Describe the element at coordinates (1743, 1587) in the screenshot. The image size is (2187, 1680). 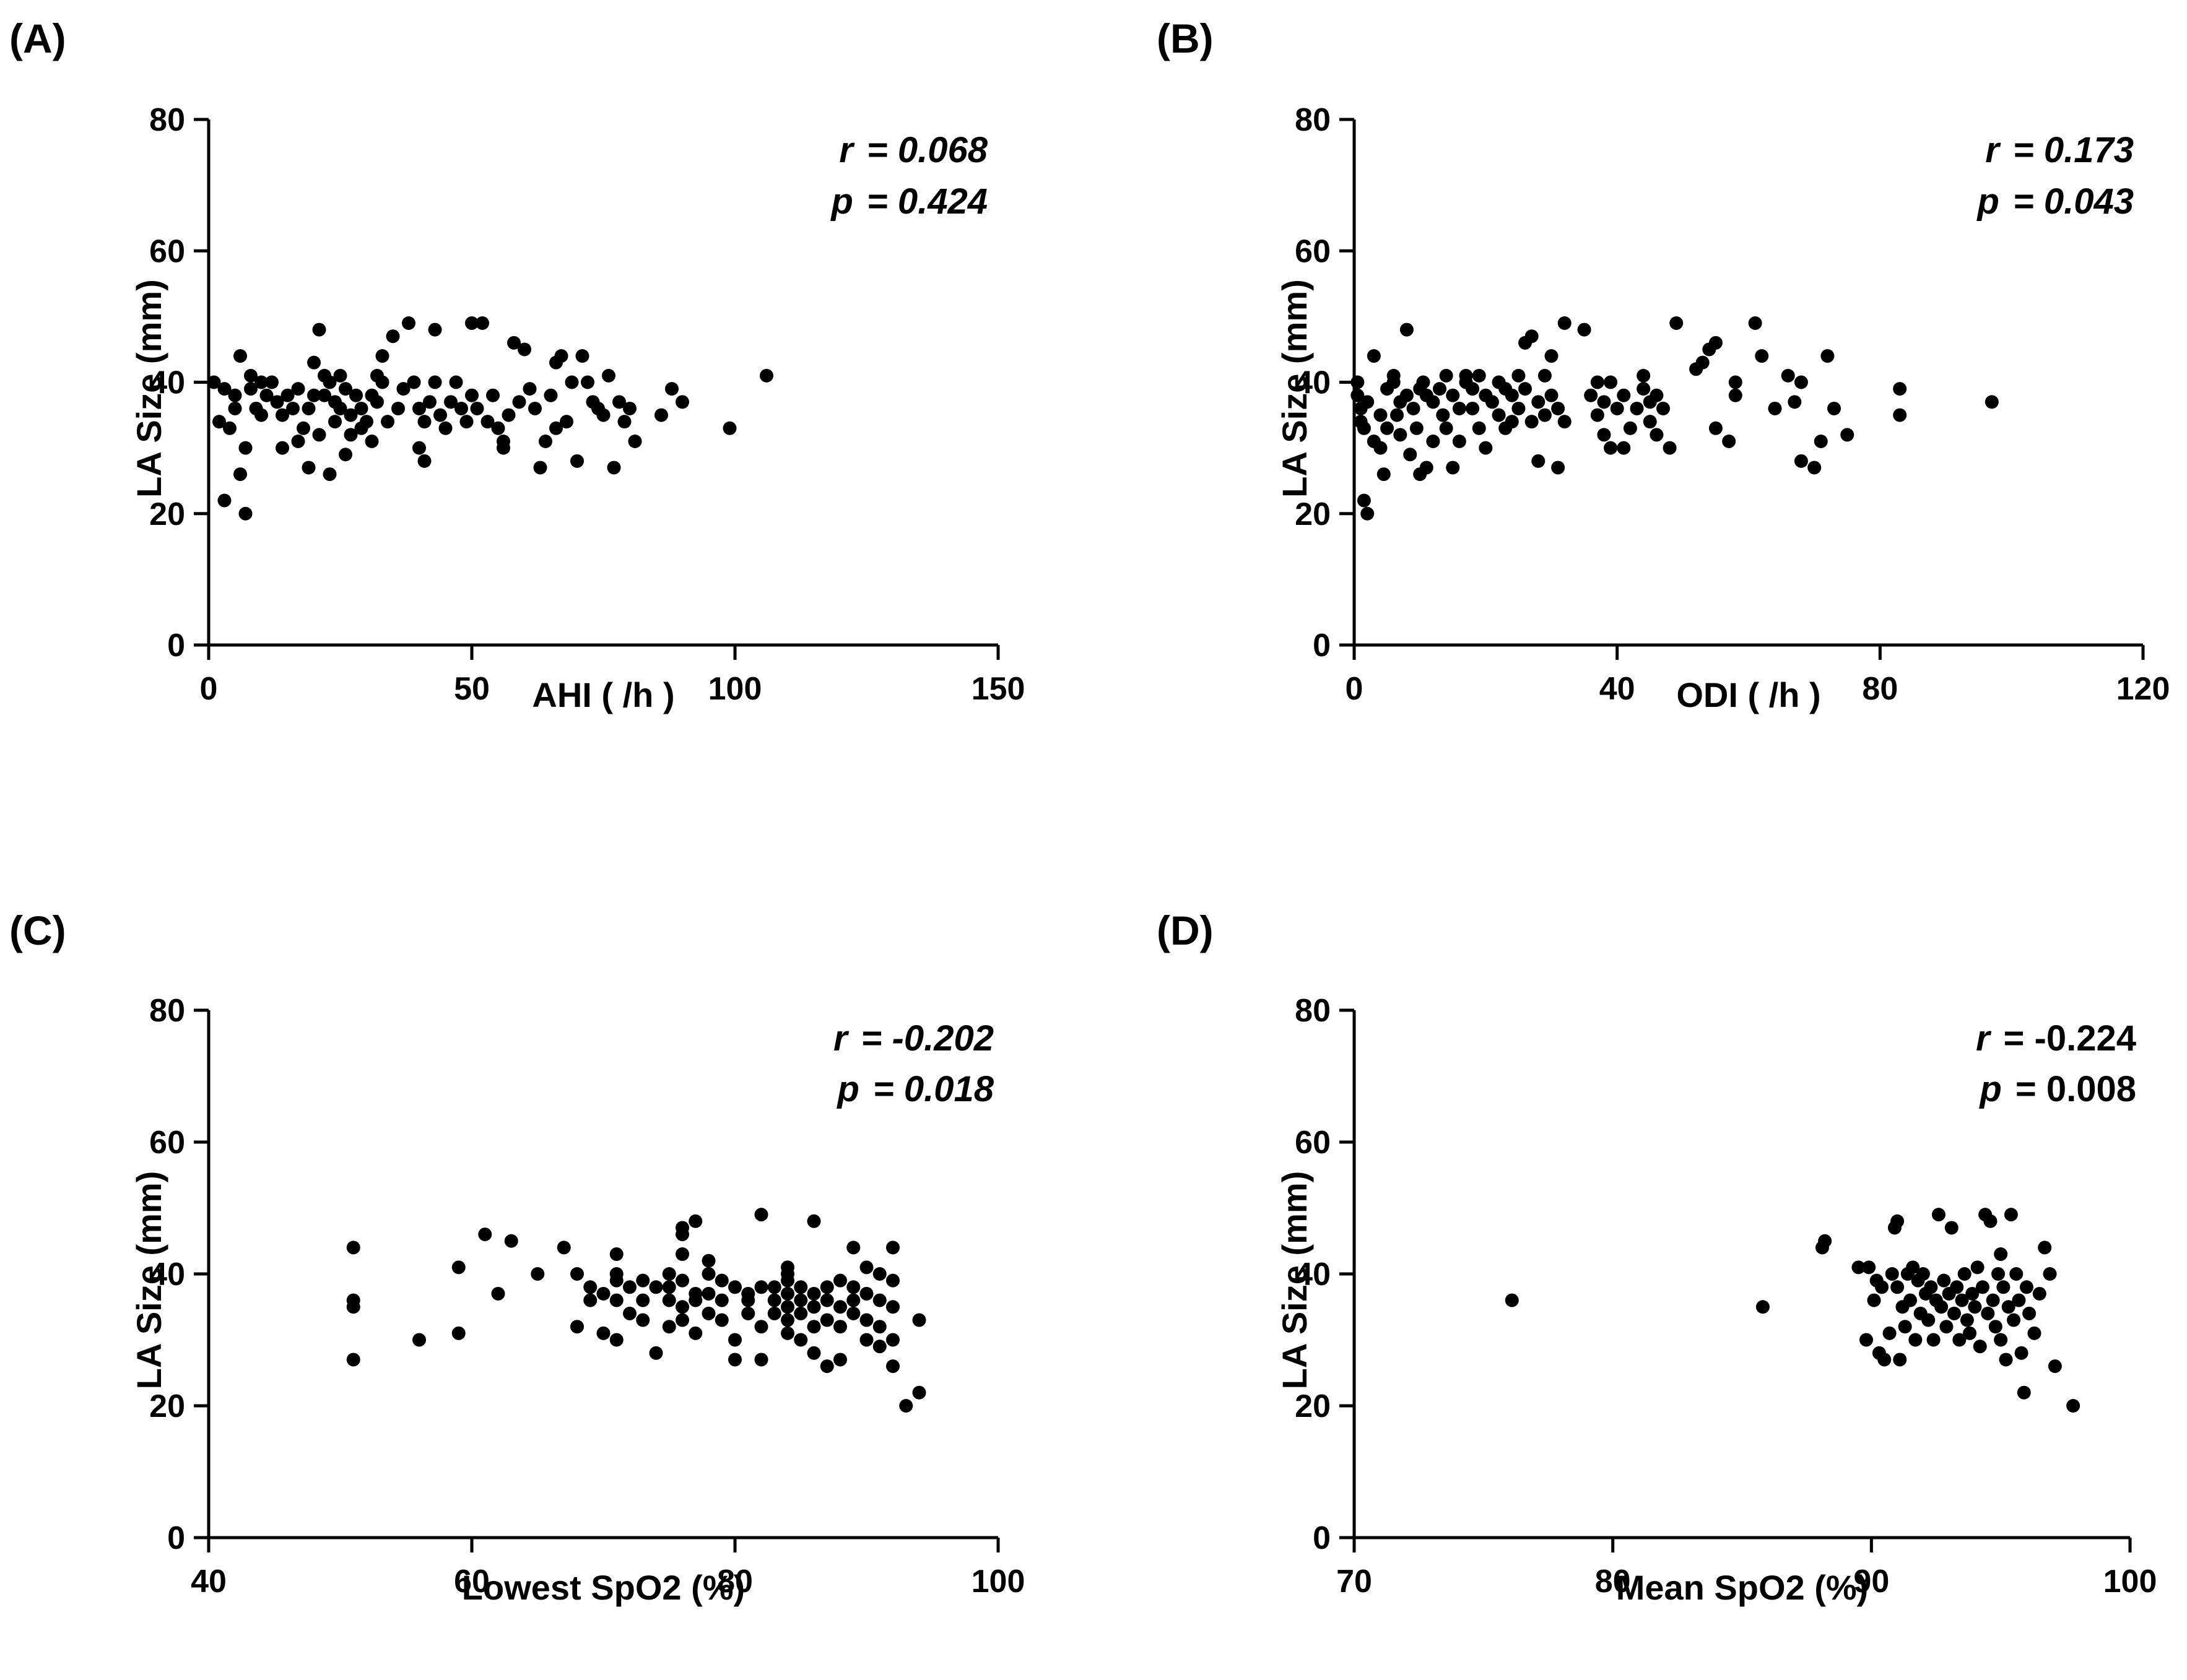
I see `x-axis-title: Mean SpO2 (%)` at that location.